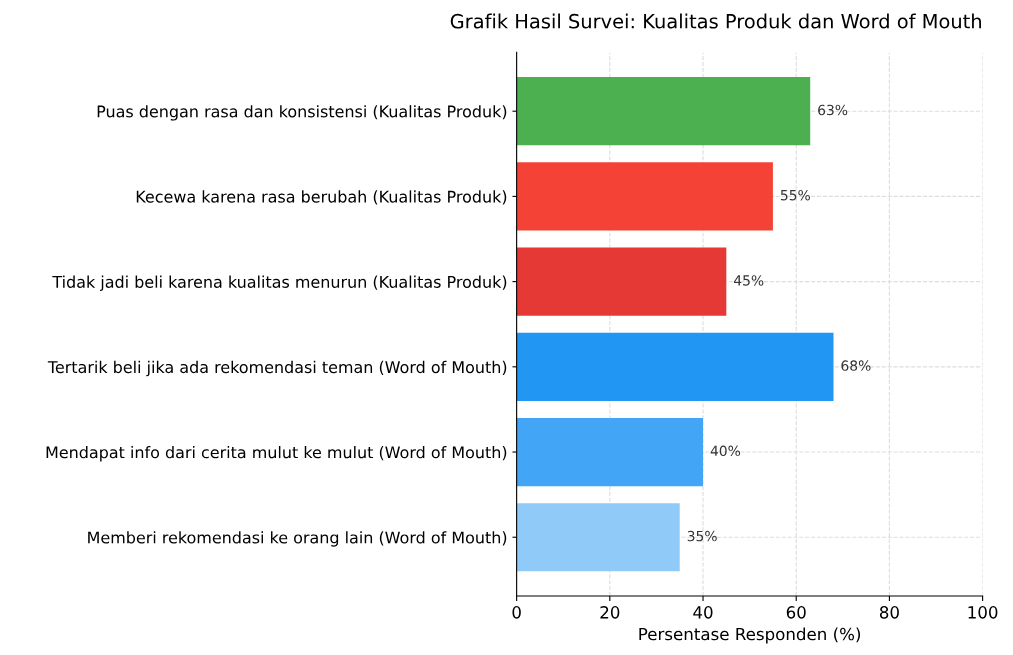 The width and height of the screenshot is (1013, 655). What do you see at coordinates (889, 612) in the screenshot?
I see `x-tick-label: 80` at bounding box center [889, 612].